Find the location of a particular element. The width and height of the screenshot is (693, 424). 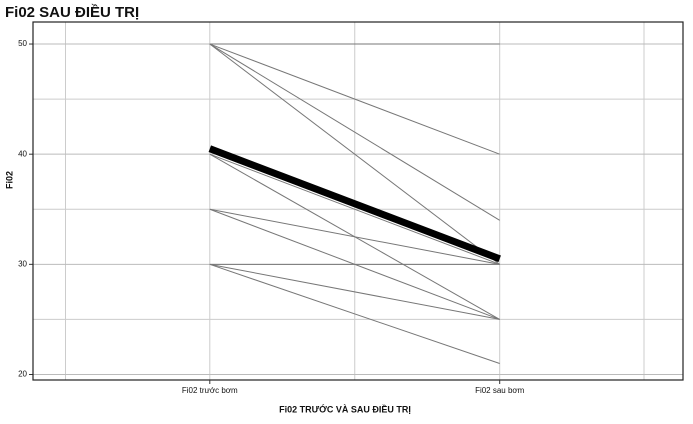

y-axis-label: Fi02 is located at coordinates (9, 180).